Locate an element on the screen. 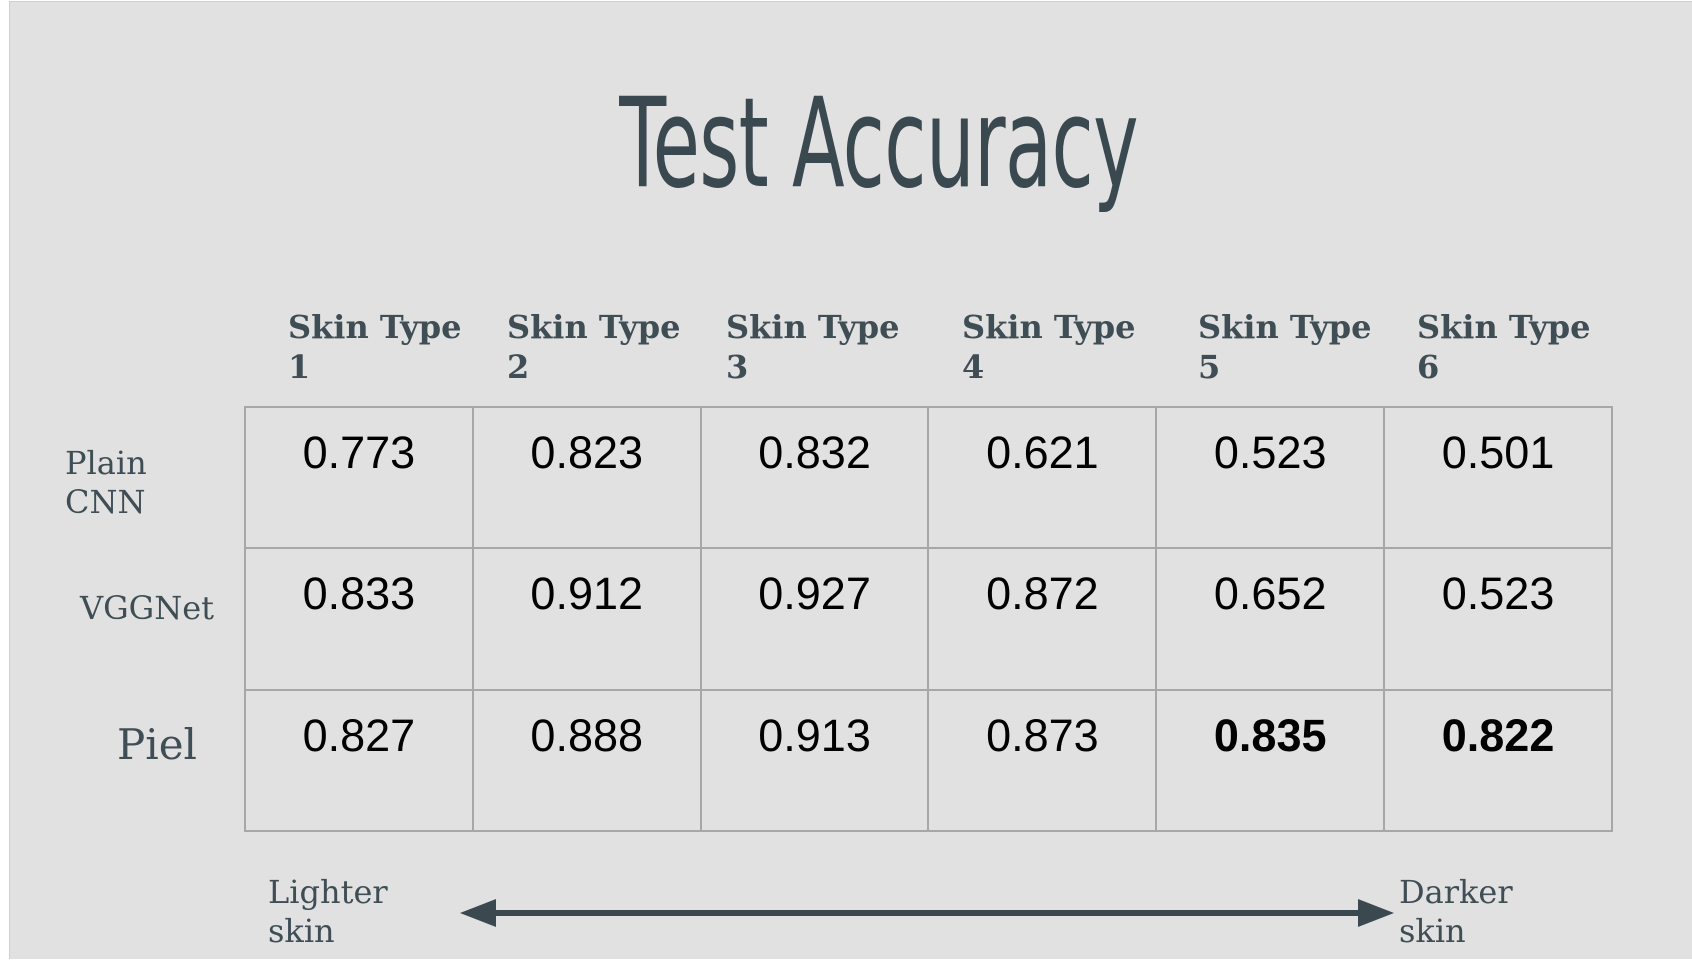 The height and width of the screenshot is (962, 1692). column-header-skin-type-4: Skin Type 4 is located at coordinates (1062, 347).